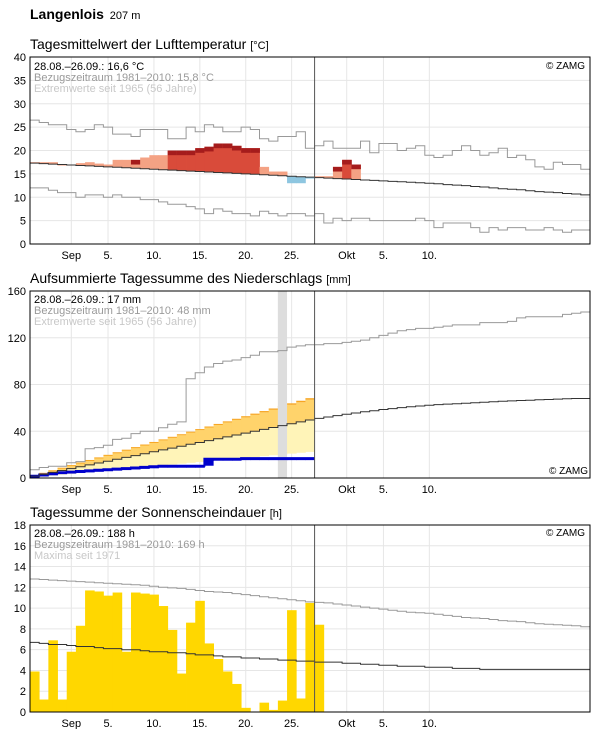 This screenshot has width=596, height=729. I want to click on sunshine-legend-norm: Bezugszeitraum 1981–2010: 169 h, so click(119, 545).